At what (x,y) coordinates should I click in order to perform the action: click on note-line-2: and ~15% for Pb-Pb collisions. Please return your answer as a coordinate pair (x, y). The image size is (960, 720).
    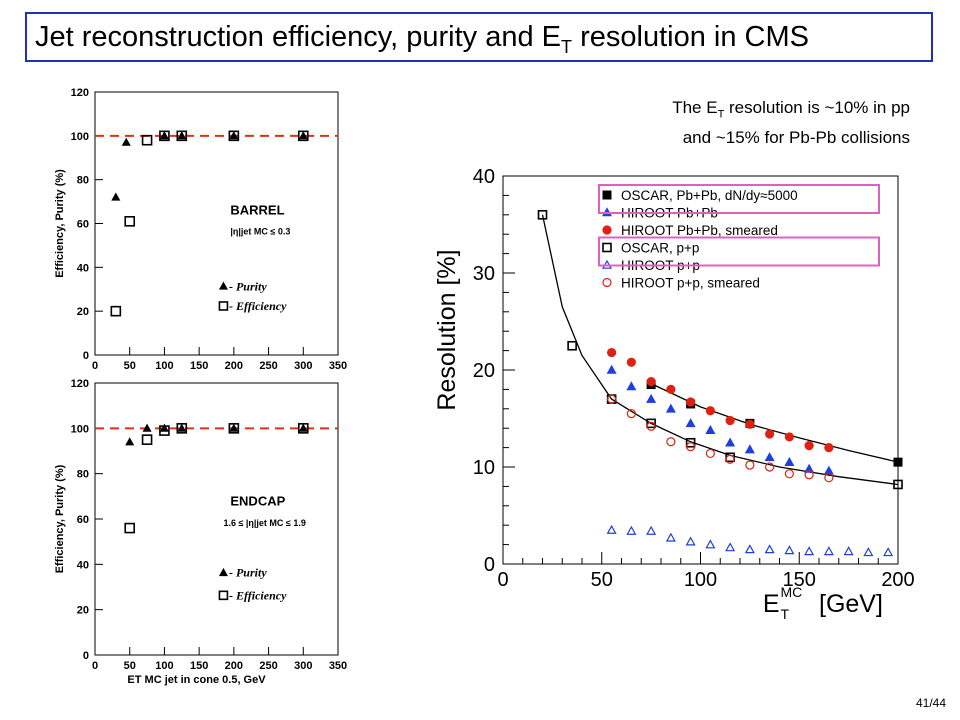
    Looking at the image, I should click on (796, 138).